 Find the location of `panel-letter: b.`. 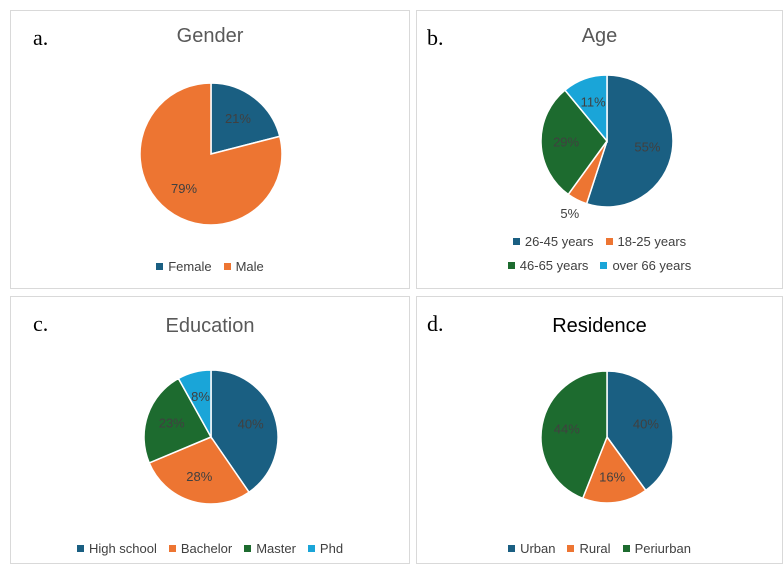

panel-letter: b. is located at coordinates (435, 37).